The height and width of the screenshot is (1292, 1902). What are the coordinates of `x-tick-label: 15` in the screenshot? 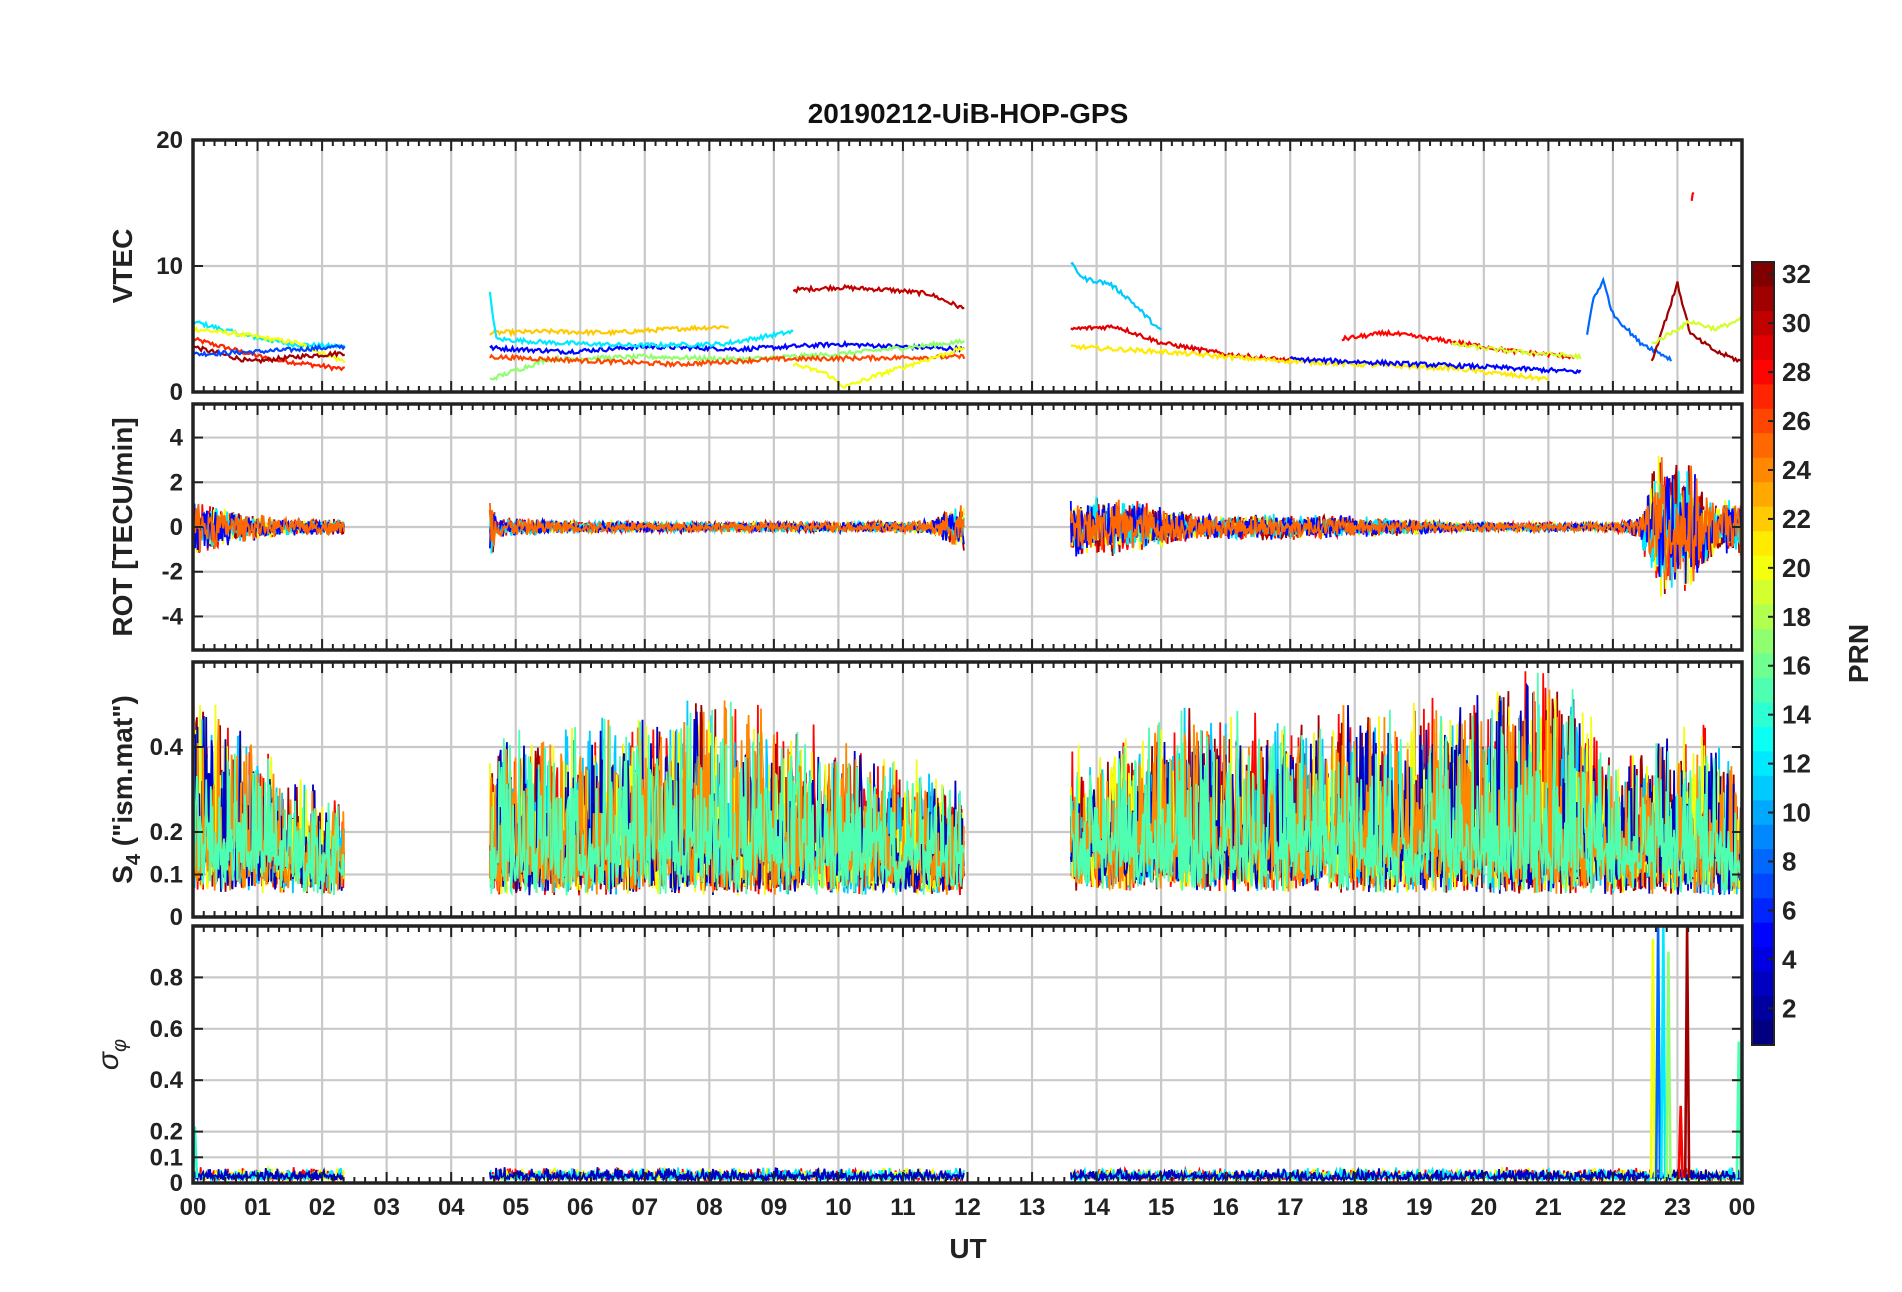 It's located at (1161, 1207).